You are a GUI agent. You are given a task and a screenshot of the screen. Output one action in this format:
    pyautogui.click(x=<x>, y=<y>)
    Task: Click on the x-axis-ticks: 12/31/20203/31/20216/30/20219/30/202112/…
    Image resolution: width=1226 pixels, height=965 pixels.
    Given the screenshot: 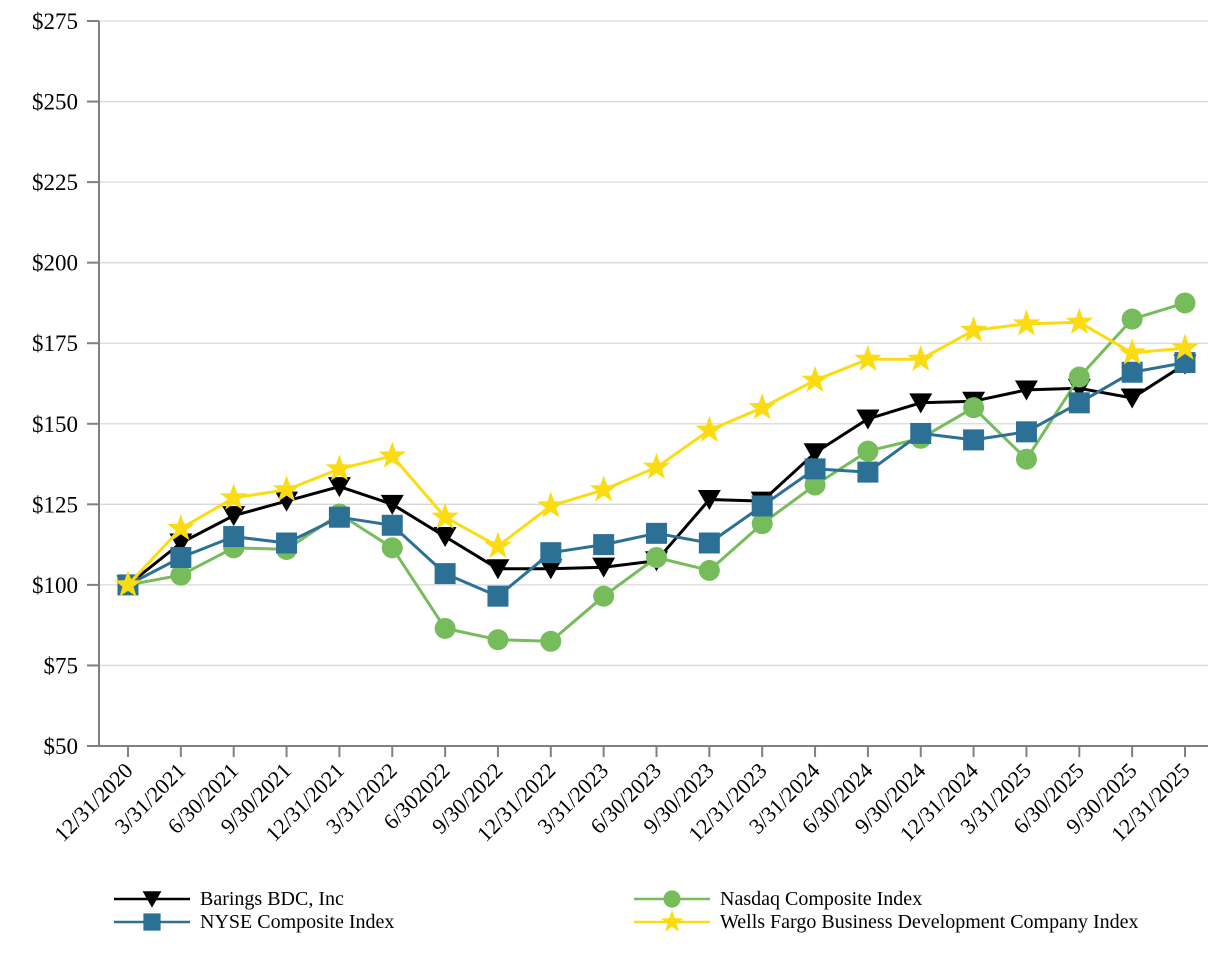 What is the action you would take?
    pyautogui.click(x=622, y=796)
    